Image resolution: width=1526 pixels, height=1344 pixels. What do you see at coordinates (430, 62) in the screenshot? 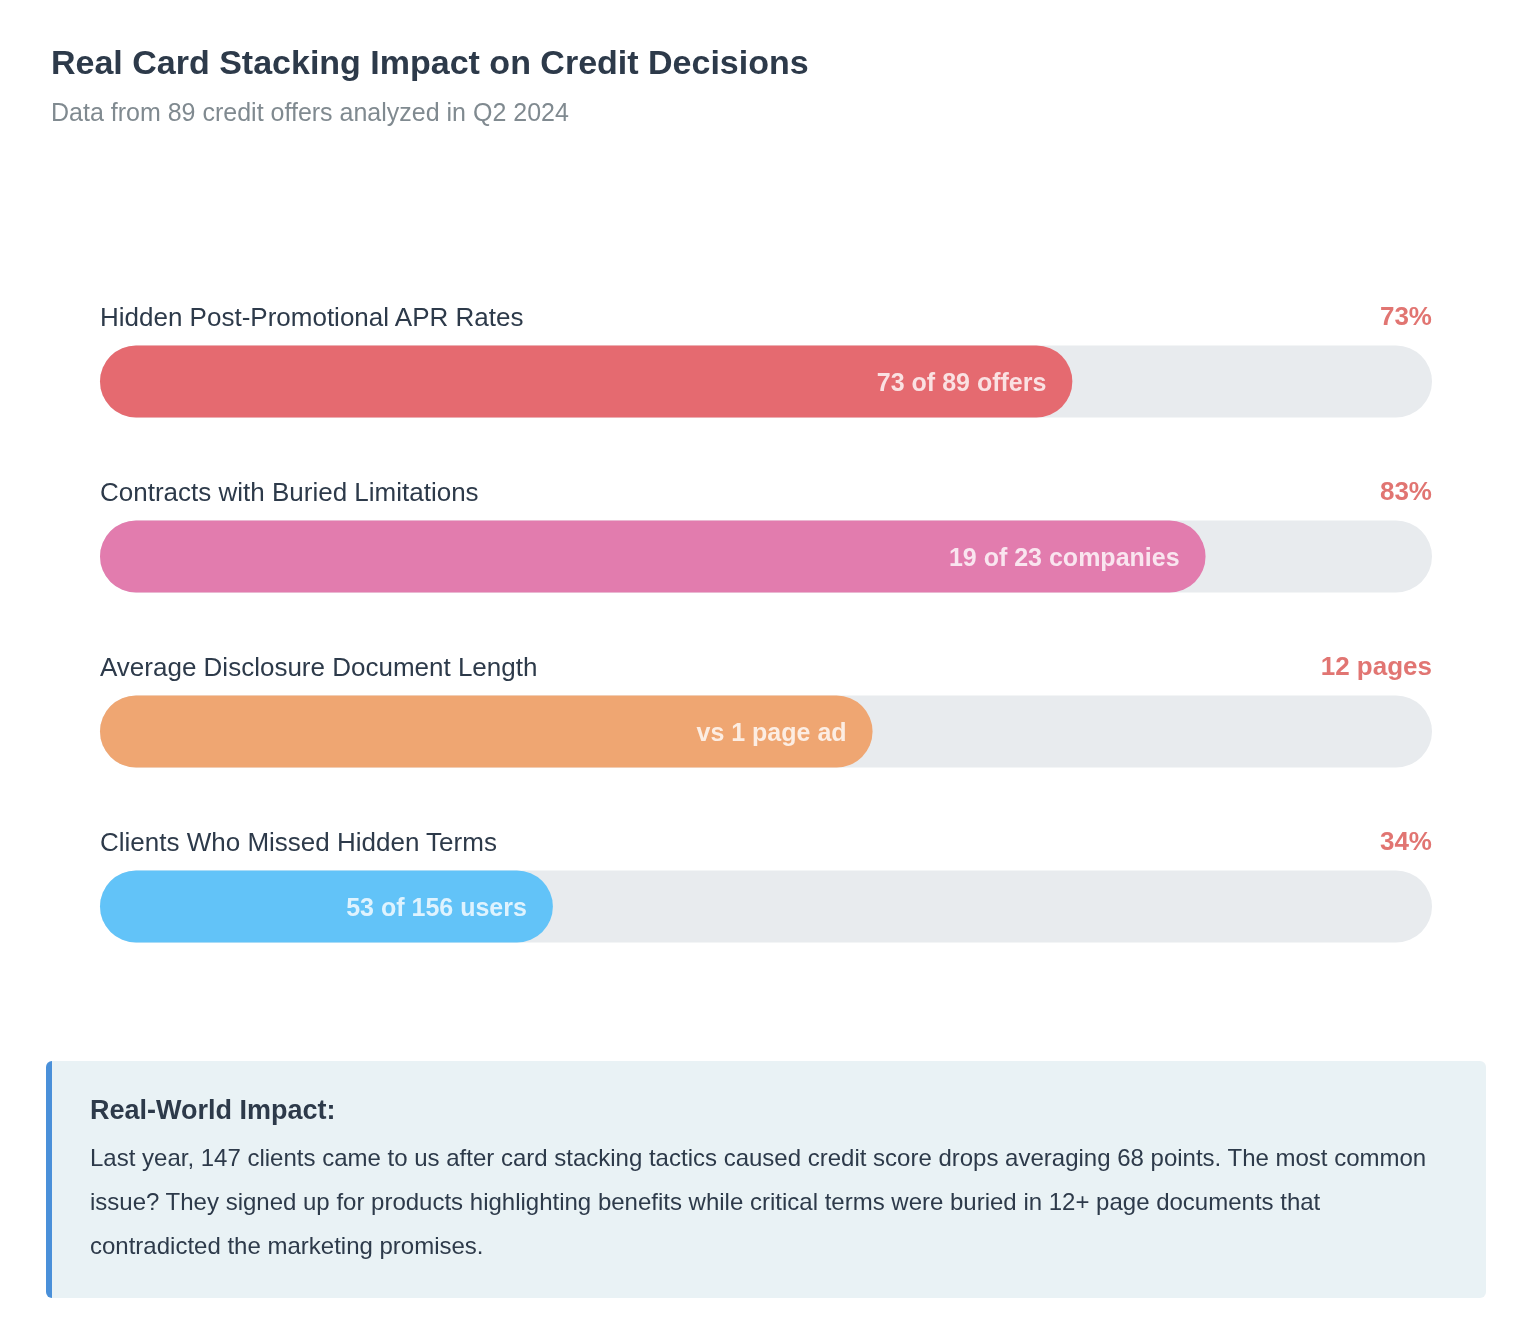
I see `chart-title: Real Card Stacking Impact on Credit Decisions` at bounding box center [430, 62].